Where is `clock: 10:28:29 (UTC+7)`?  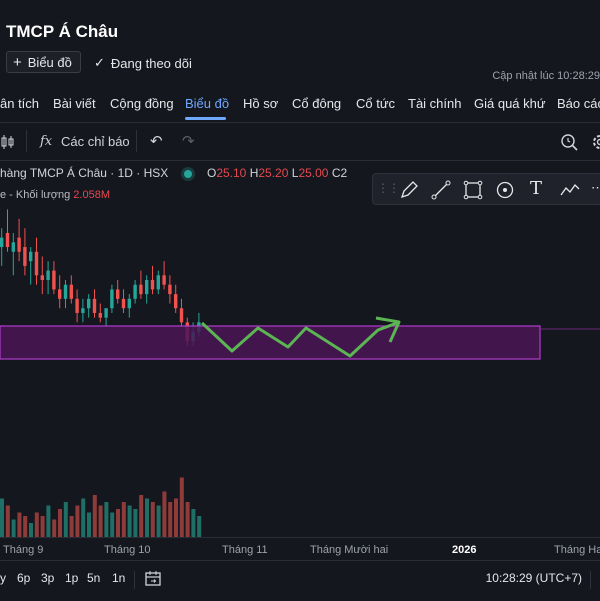 clock: 10:28:29 (UTC+7) is located at coordinates (534, 578).